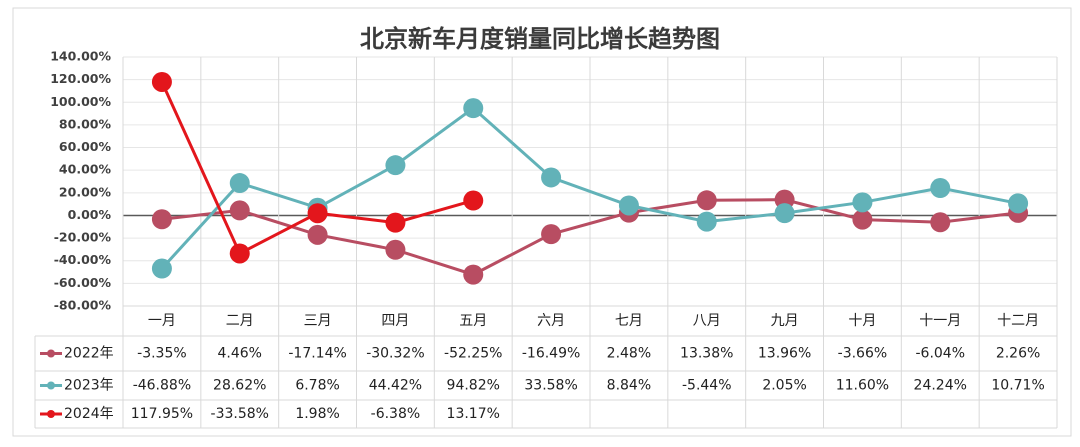  Describe the element at coordinates (473, 386) in the screenshot. I see `table-value: 94.82%` at that location.